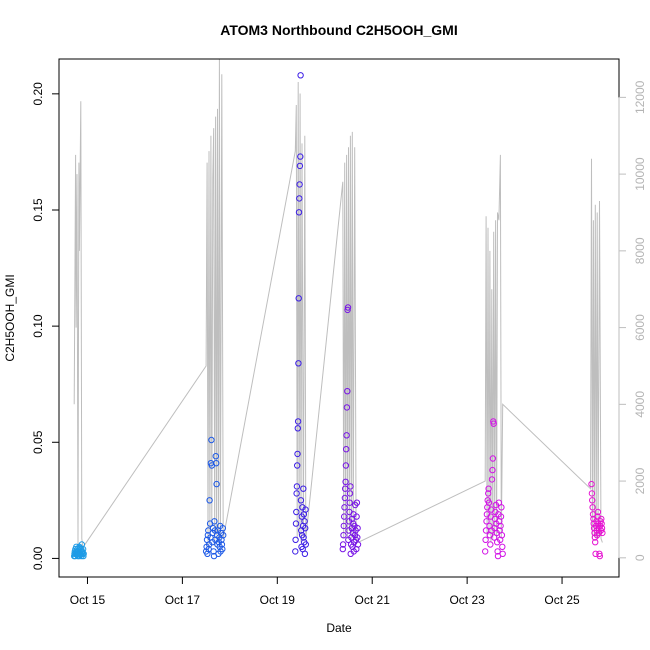 The width and height of the screenshot is (650, 650). Describe the element at coordinates (640, 480) in the screenshot. I see `y2-tick-label: 2000` at that location.